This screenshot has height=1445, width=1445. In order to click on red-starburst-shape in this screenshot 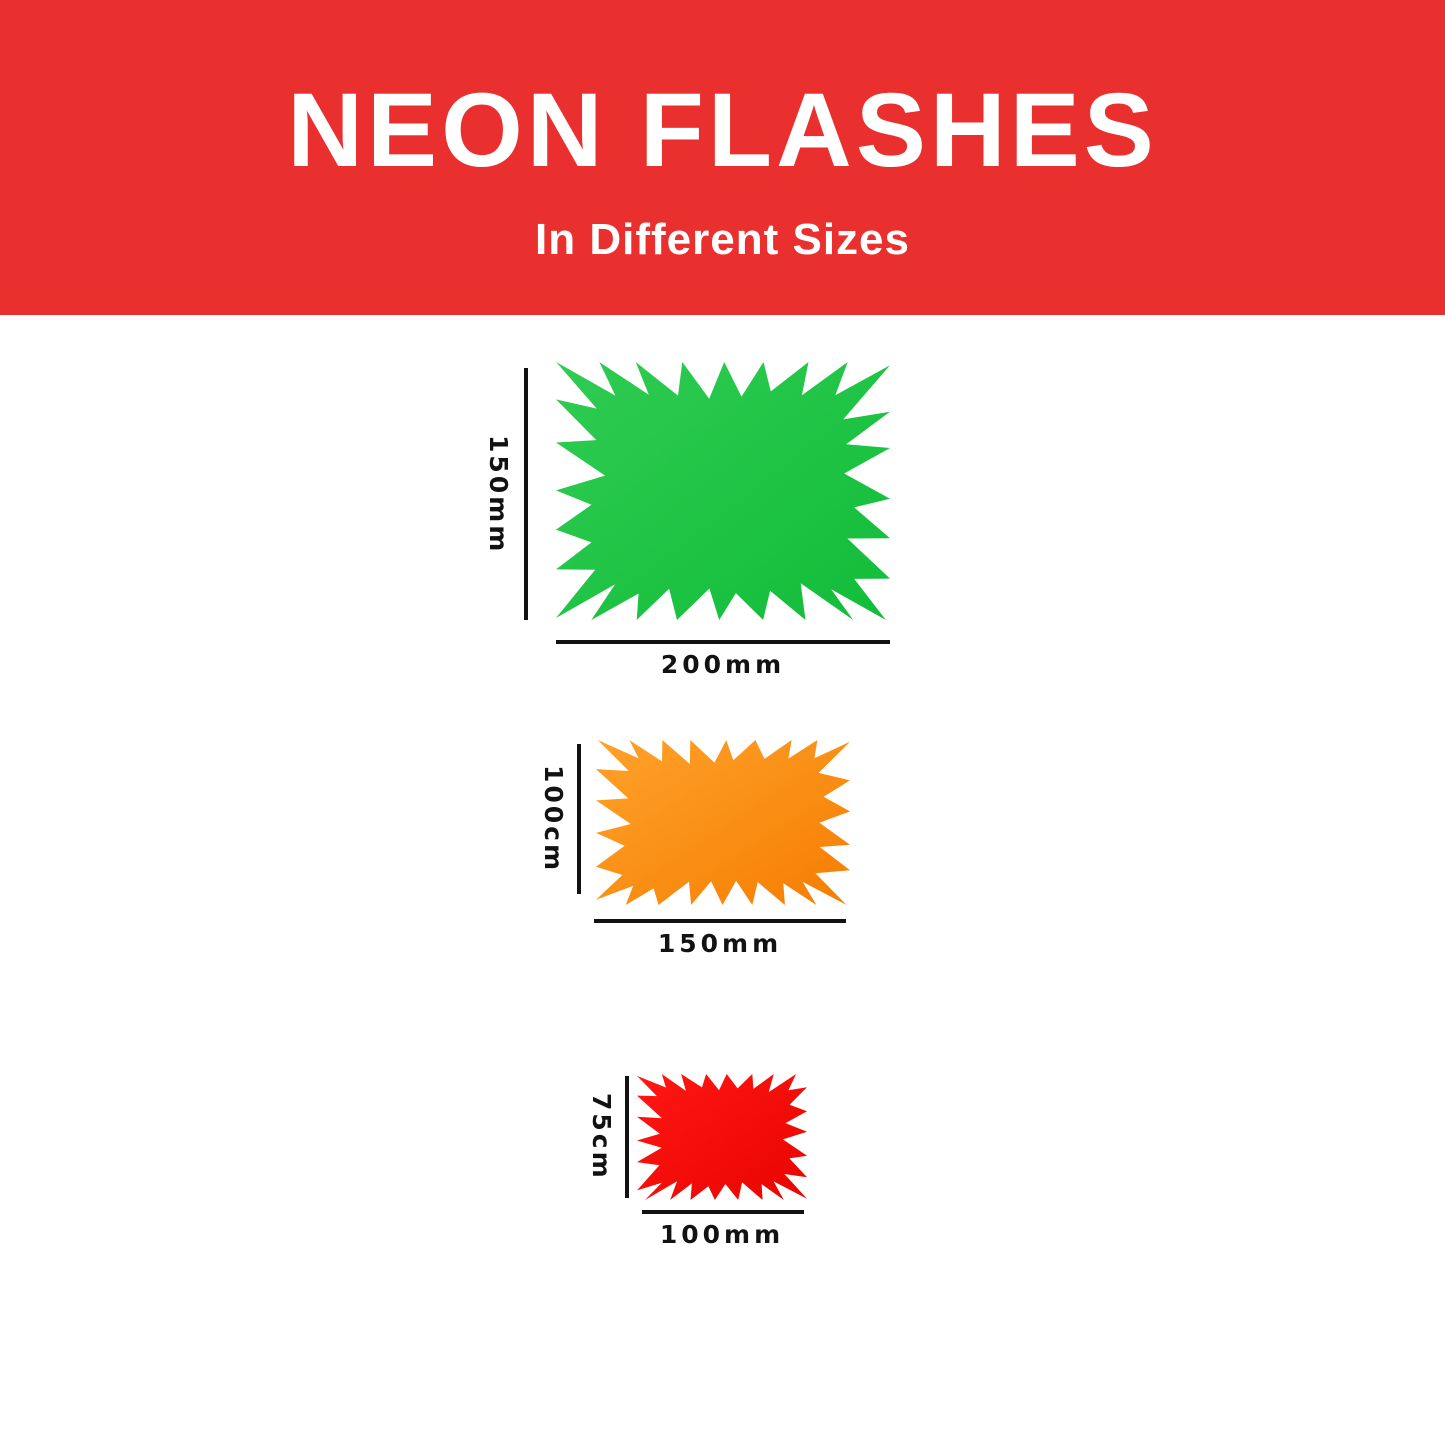, I will do `click(722, 1137)`.